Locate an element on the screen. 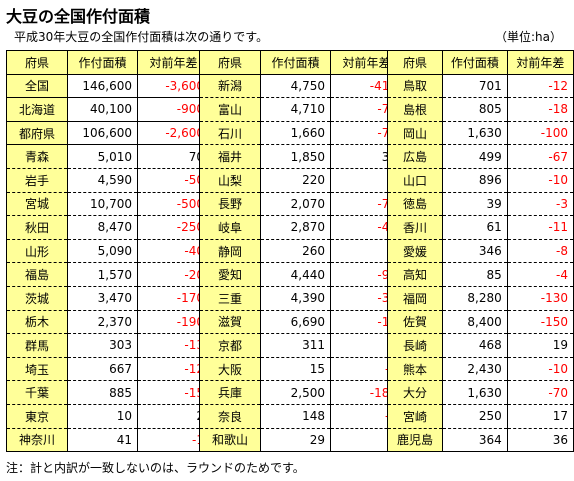 The width and height of the screenshot is (574, 481). area-cell: 5,010 is located at coordinates (102, 156).